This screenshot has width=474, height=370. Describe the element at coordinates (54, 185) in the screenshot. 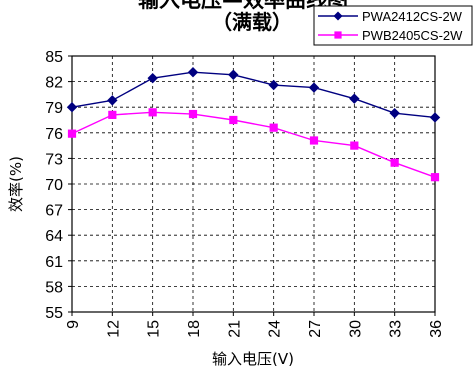

I see `y-tick-label: 70` at that location.